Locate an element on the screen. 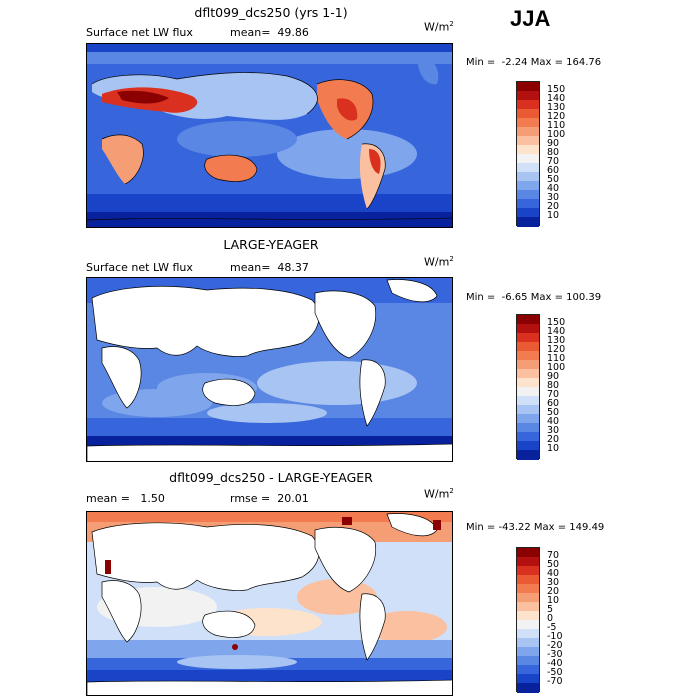 The height and width of the screenshot is (700, 700). panel-3-title: dflt099_dcs250 - LARGE-YEAGER is located at coordinates (271, 477).